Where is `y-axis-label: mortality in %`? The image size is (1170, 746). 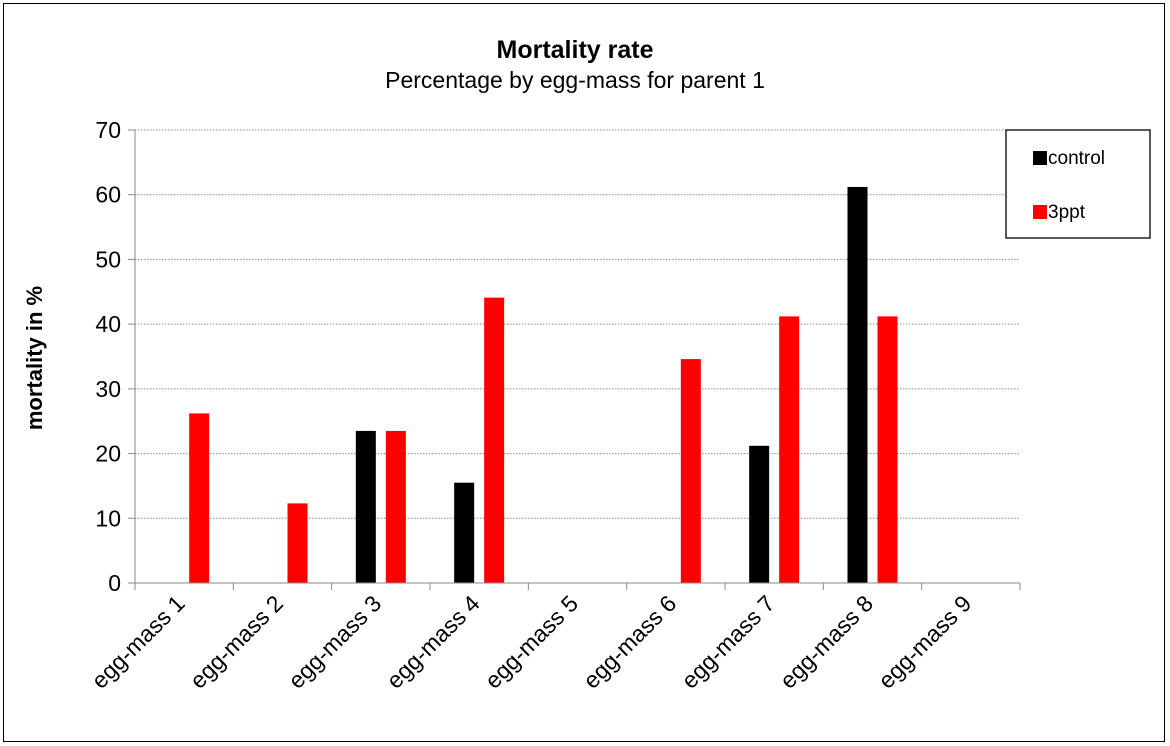 y-axis-label: mortality in % is located at coordinates (34, 358).